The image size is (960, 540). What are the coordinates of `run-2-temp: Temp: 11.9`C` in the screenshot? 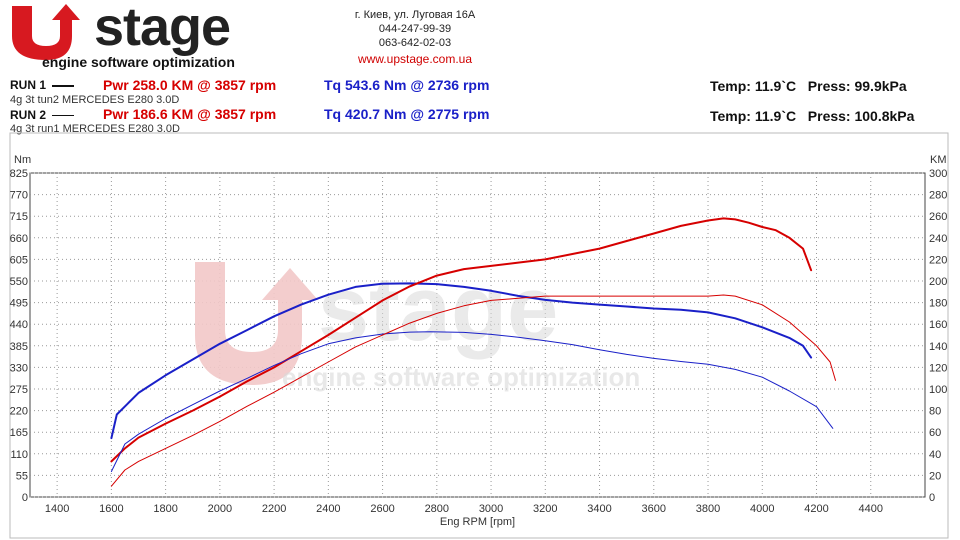 It's located at (753, 116).